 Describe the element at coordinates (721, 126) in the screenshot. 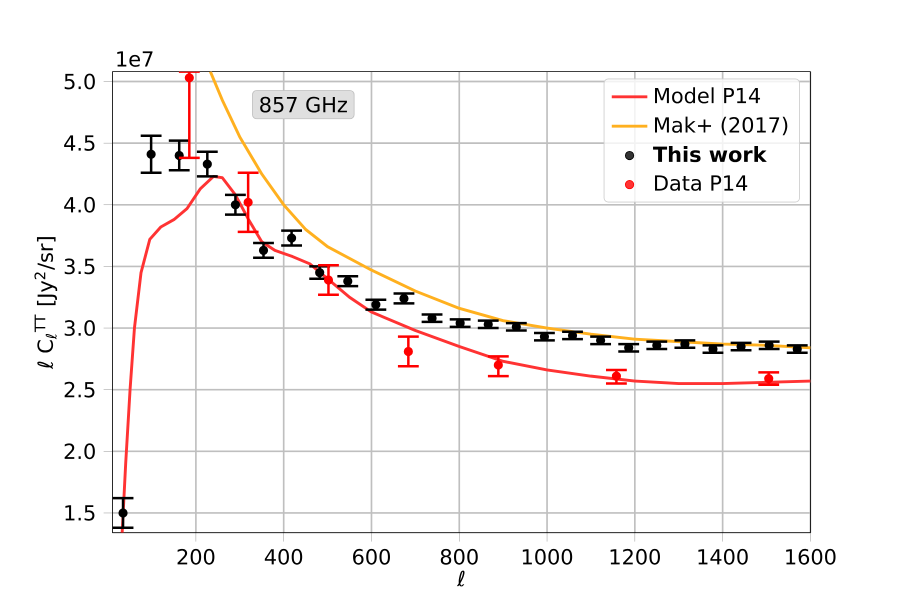

I see `legend-label: Mak+ (2017)` at that location.